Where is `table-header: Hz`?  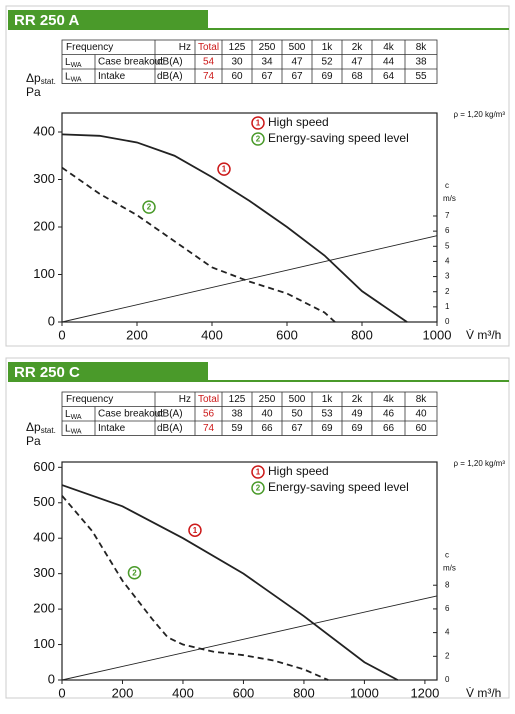 table-header: Hz is located at coordinates (185, 47).